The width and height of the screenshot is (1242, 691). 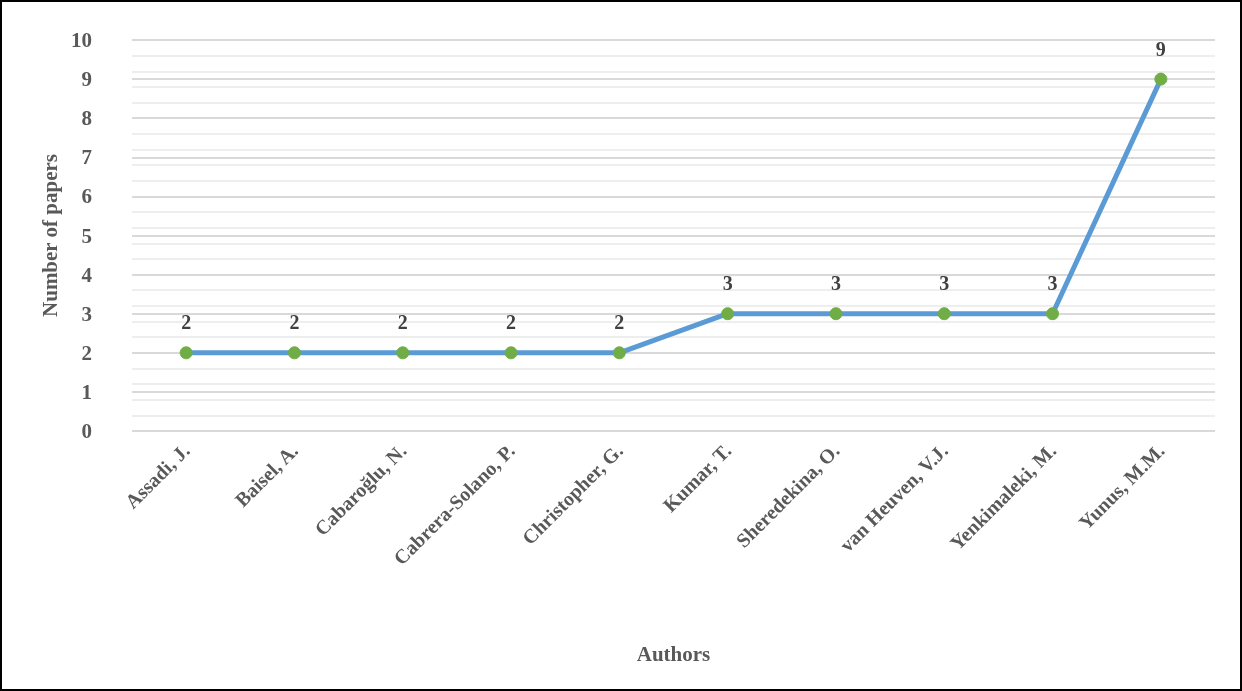 I want to click on y-tick-label: 7, so click(x=86, y=157).